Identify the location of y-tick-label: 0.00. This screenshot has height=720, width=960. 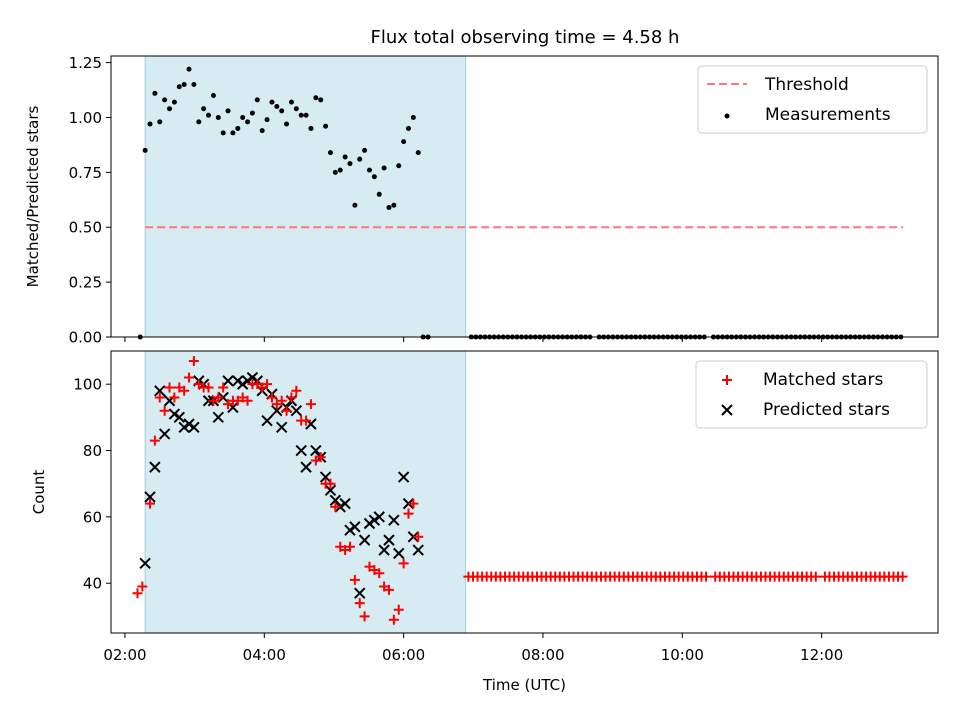
(85, 338).